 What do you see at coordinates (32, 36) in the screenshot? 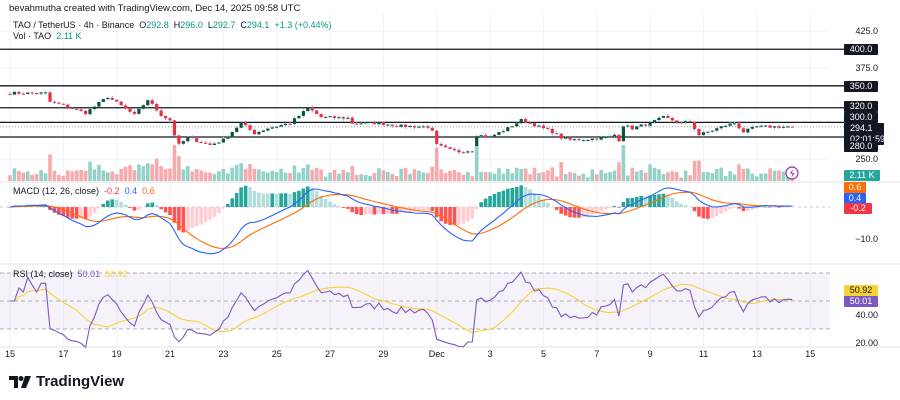
I see `volume-label: Vol · TAO` at bounding box center [32, 36].